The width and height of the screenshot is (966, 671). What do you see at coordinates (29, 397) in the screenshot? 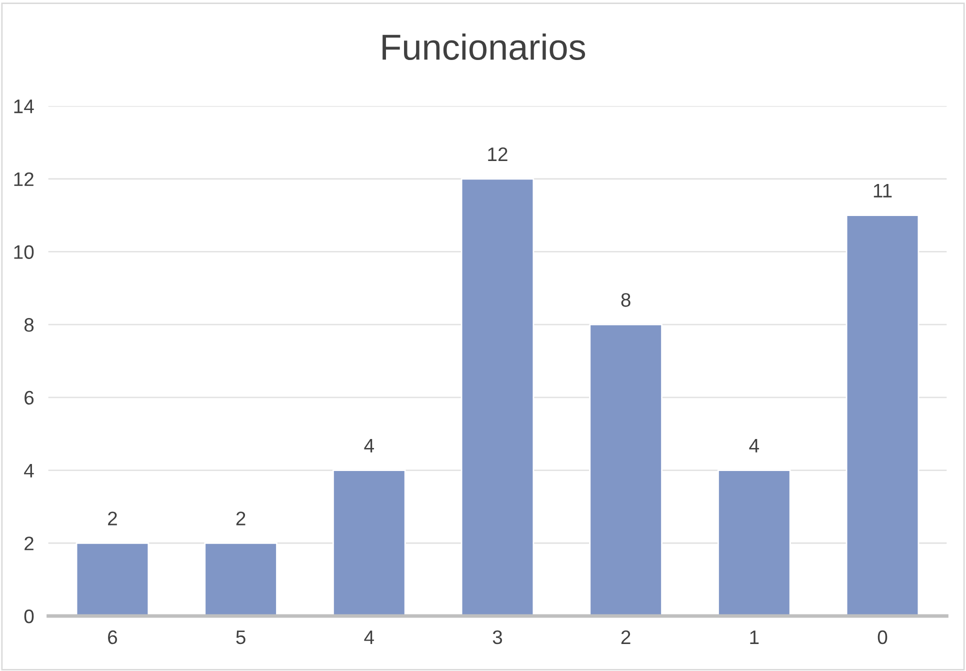
I see `y-tick-label: 6` at bounding box center [29, 397].